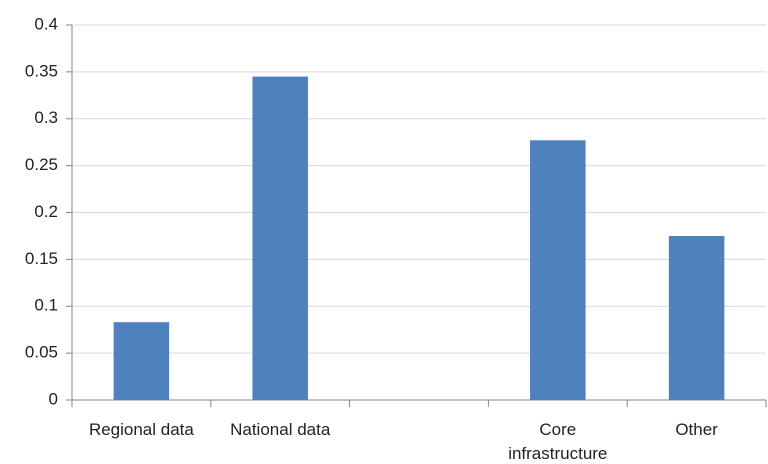  Describe the element at coordinates (41, 164) in the screenshot. I see `y-tick-label: 0.25` at that location.